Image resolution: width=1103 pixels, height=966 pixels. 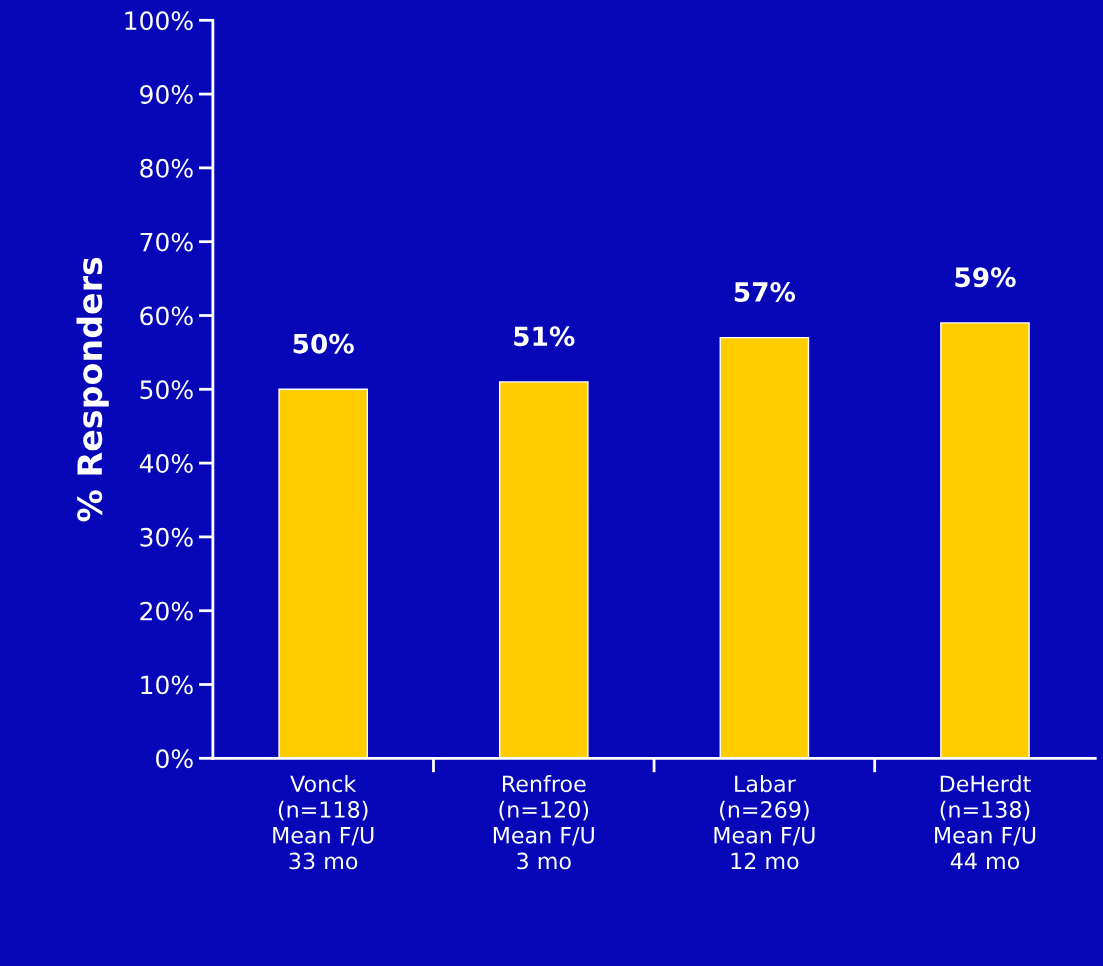 What do you see at coordinates (765, 292) in the screenshot?
I see `data-label: 57%` at bounding box center [765, 292].